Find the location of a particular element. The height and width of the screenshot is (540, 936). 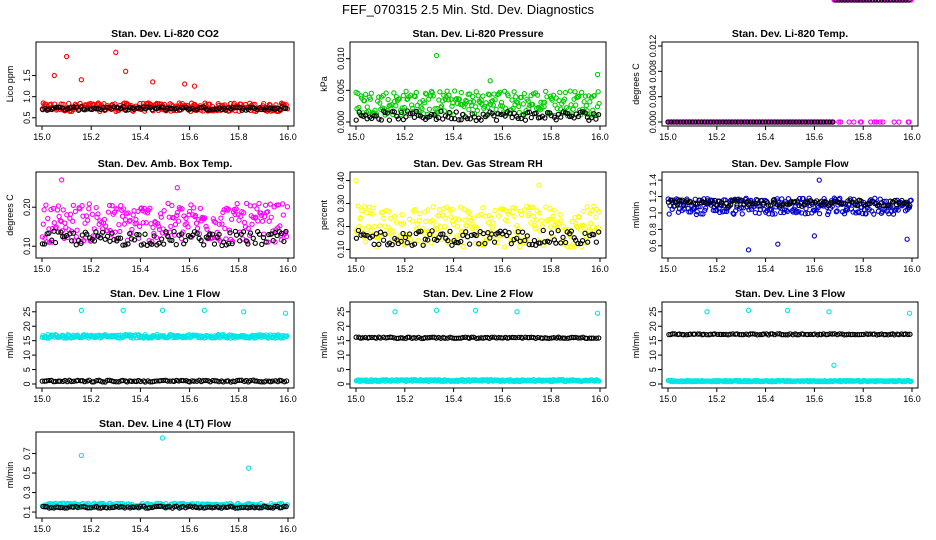

chart-title: Stan. Dev. Gas Stream RH is located at coordinates (477, 164).